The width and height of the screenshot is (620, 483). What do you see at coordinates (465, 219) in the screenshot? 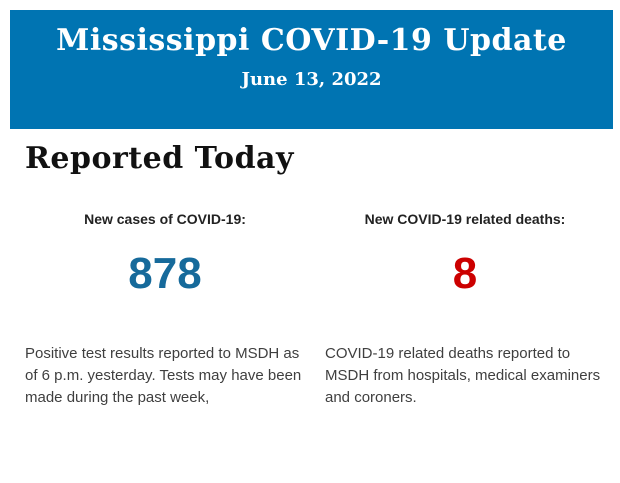
I see `new-deaths-label: New COVID-19 related deaths:` at bounding box center [465, 219].